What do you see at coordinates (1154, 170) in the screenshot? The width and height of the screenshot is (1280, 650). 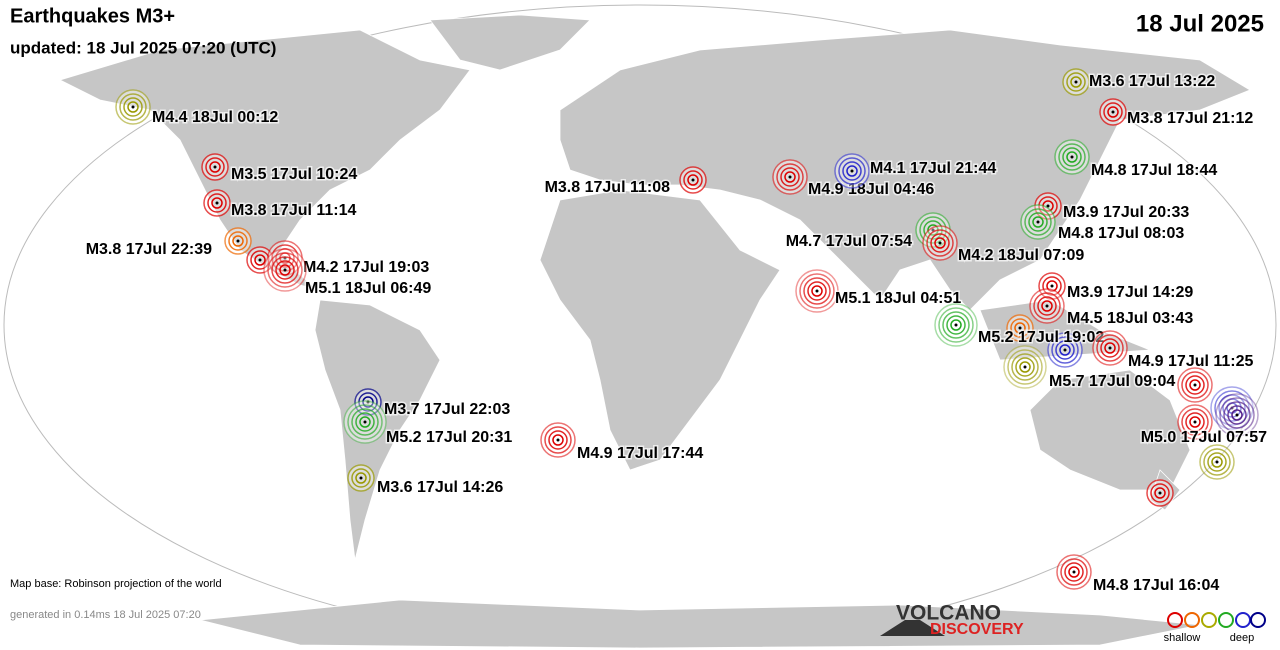 I see `quake-label: M4.8 17Jul 18:44` at bounding box center [1154, 170].